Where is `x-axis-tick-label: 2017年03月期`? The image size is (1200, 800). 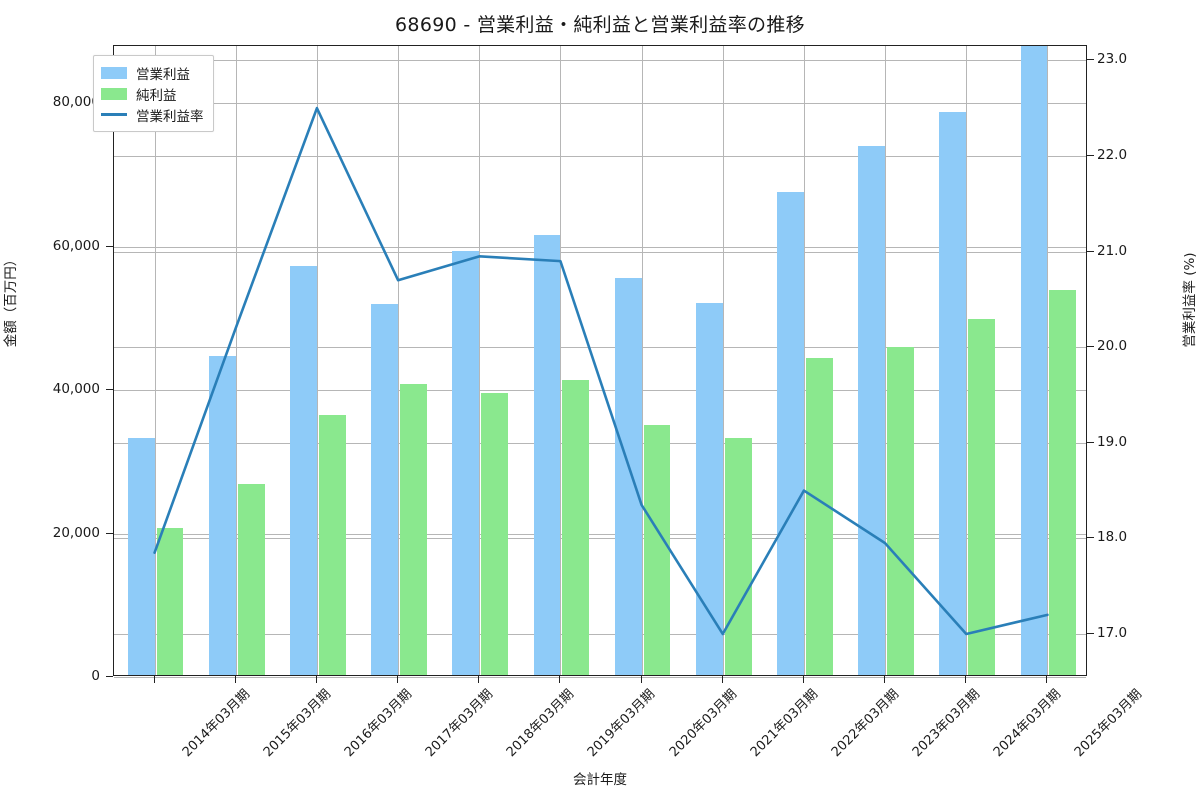
x-axis-tick-label: 2017年03月期 is located at coordinates (459, 723).